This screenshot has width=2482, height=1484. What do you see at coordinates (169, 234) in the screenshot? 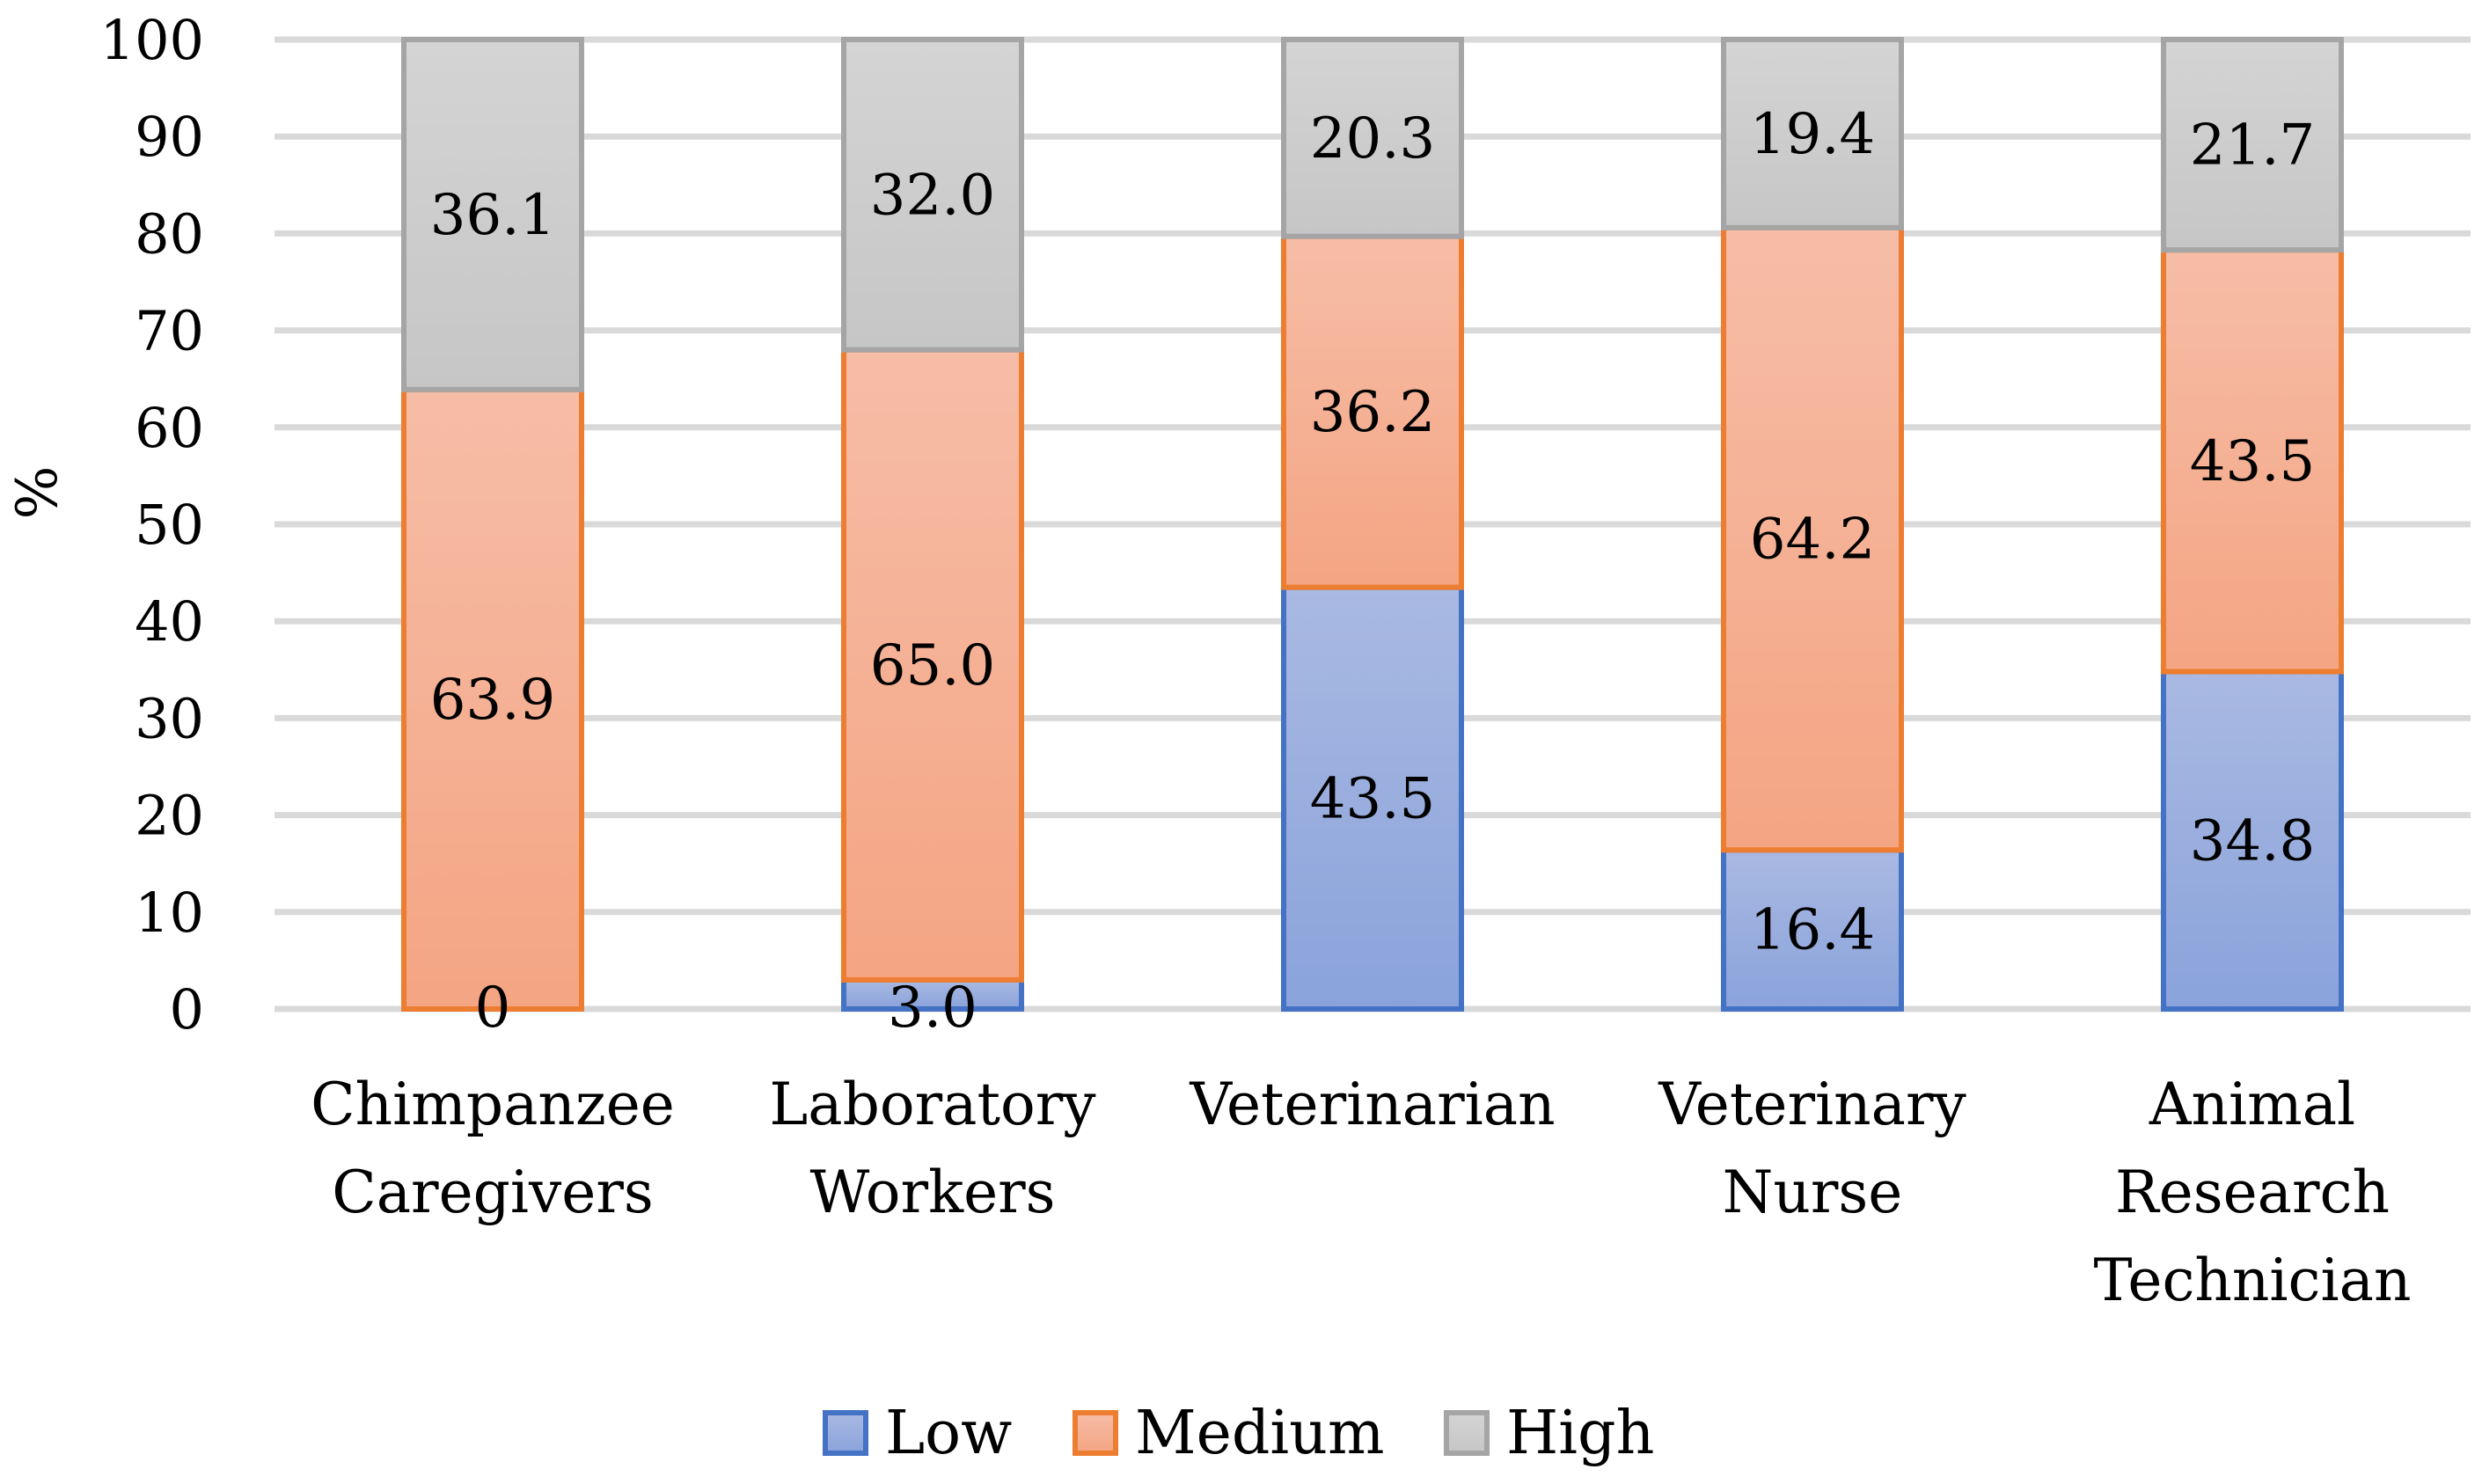
I see `y-tick-label: 80` at bounding box center [169, 234].